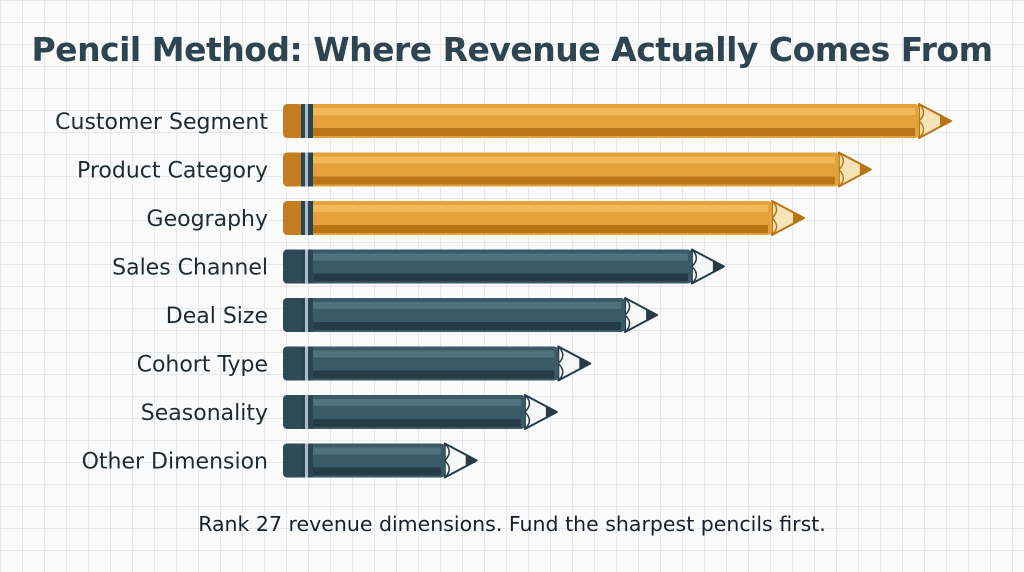 This screenshot has width=1024, height=572. What do you see at coordinates (204, 413) in the screenshot?
I see `category-label: Seasonality` at bounding box center [204, 413].